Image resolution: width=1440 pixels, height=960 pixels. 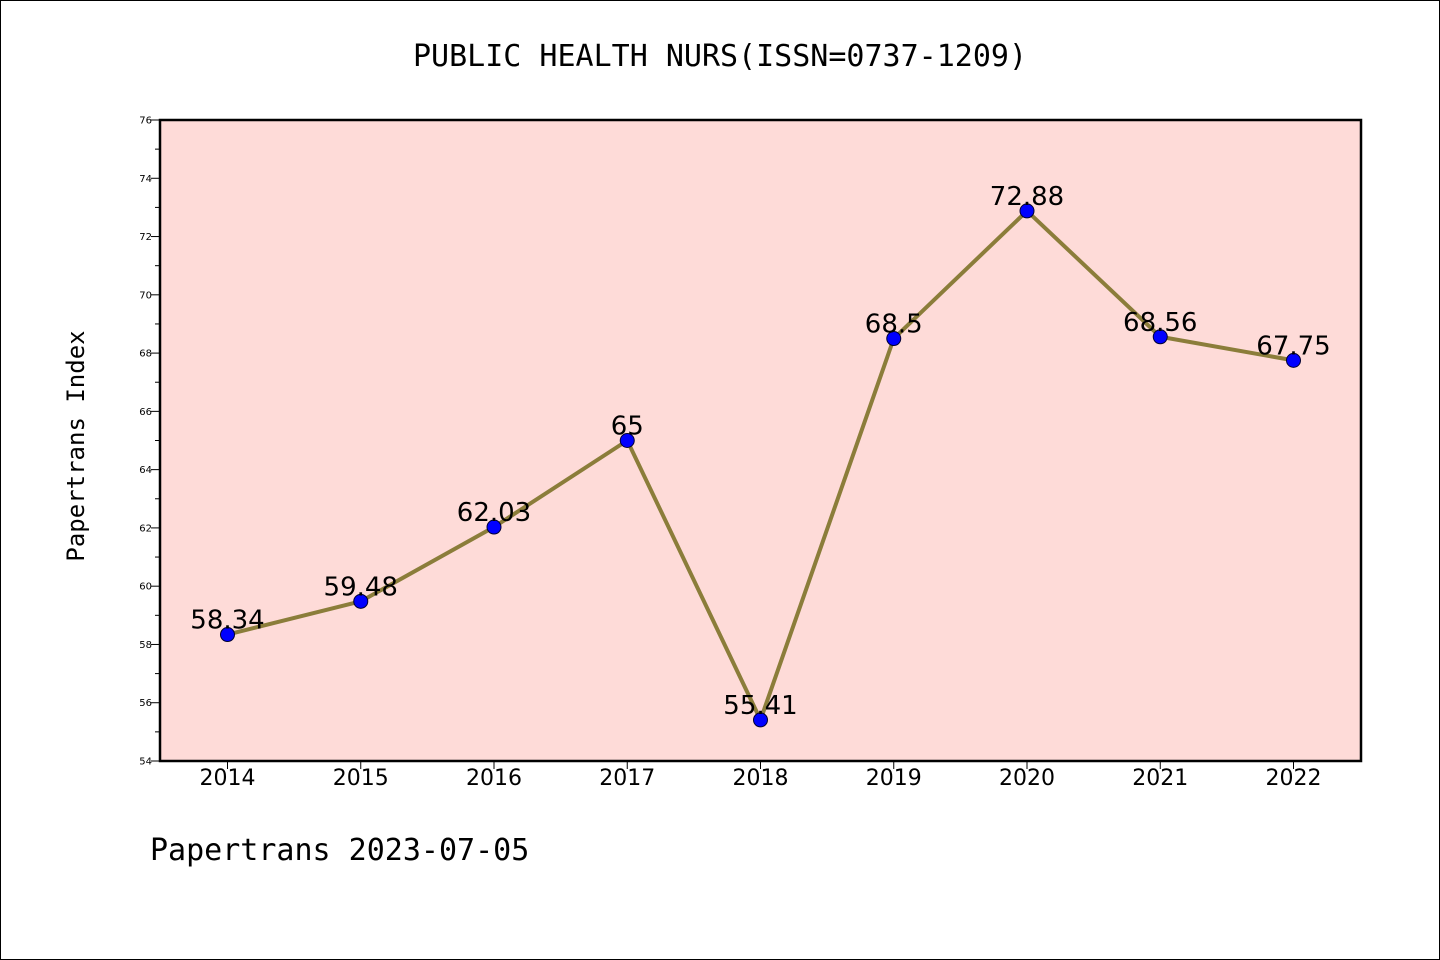 What do you see at coordinates (145, 645) in the screenshot?
I see `y-tick-label: 58` at bounding box center [145, 645].